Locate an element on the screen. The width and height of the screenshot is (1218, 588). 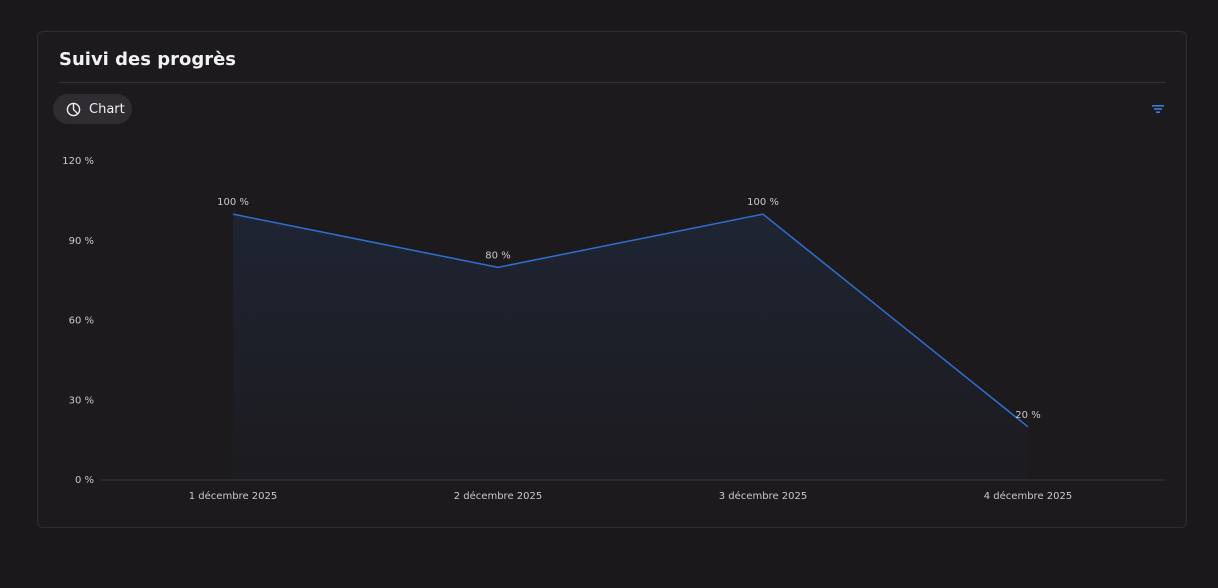
y-tick-label: 30 % is located at coordinates (81, 400).